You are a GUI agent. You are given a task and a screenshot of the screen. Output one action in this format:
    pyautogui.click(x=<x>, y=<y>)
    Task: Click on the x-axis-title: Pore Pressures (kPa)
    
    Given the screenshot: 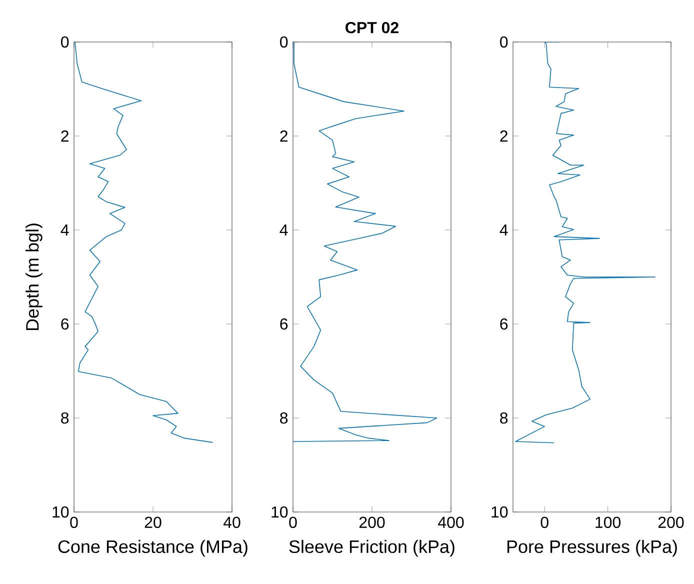 What is the action you would take?
    pyautogui.click(x=592, y=548)
    